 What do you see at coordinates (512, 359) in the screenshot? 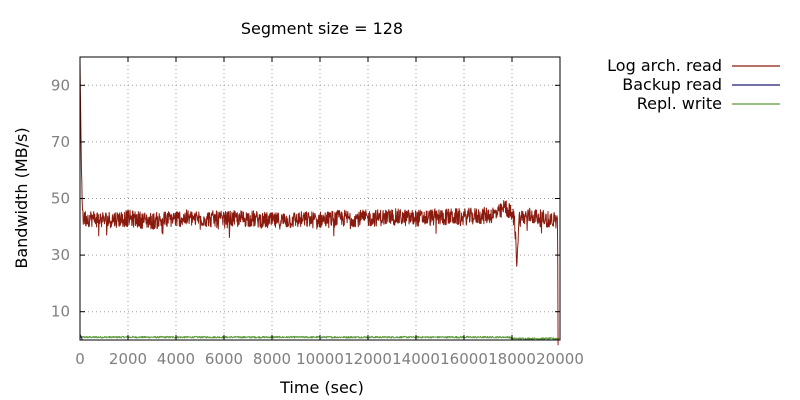
I see `x-tick-label: 18000` at bounding box center [512, 359].